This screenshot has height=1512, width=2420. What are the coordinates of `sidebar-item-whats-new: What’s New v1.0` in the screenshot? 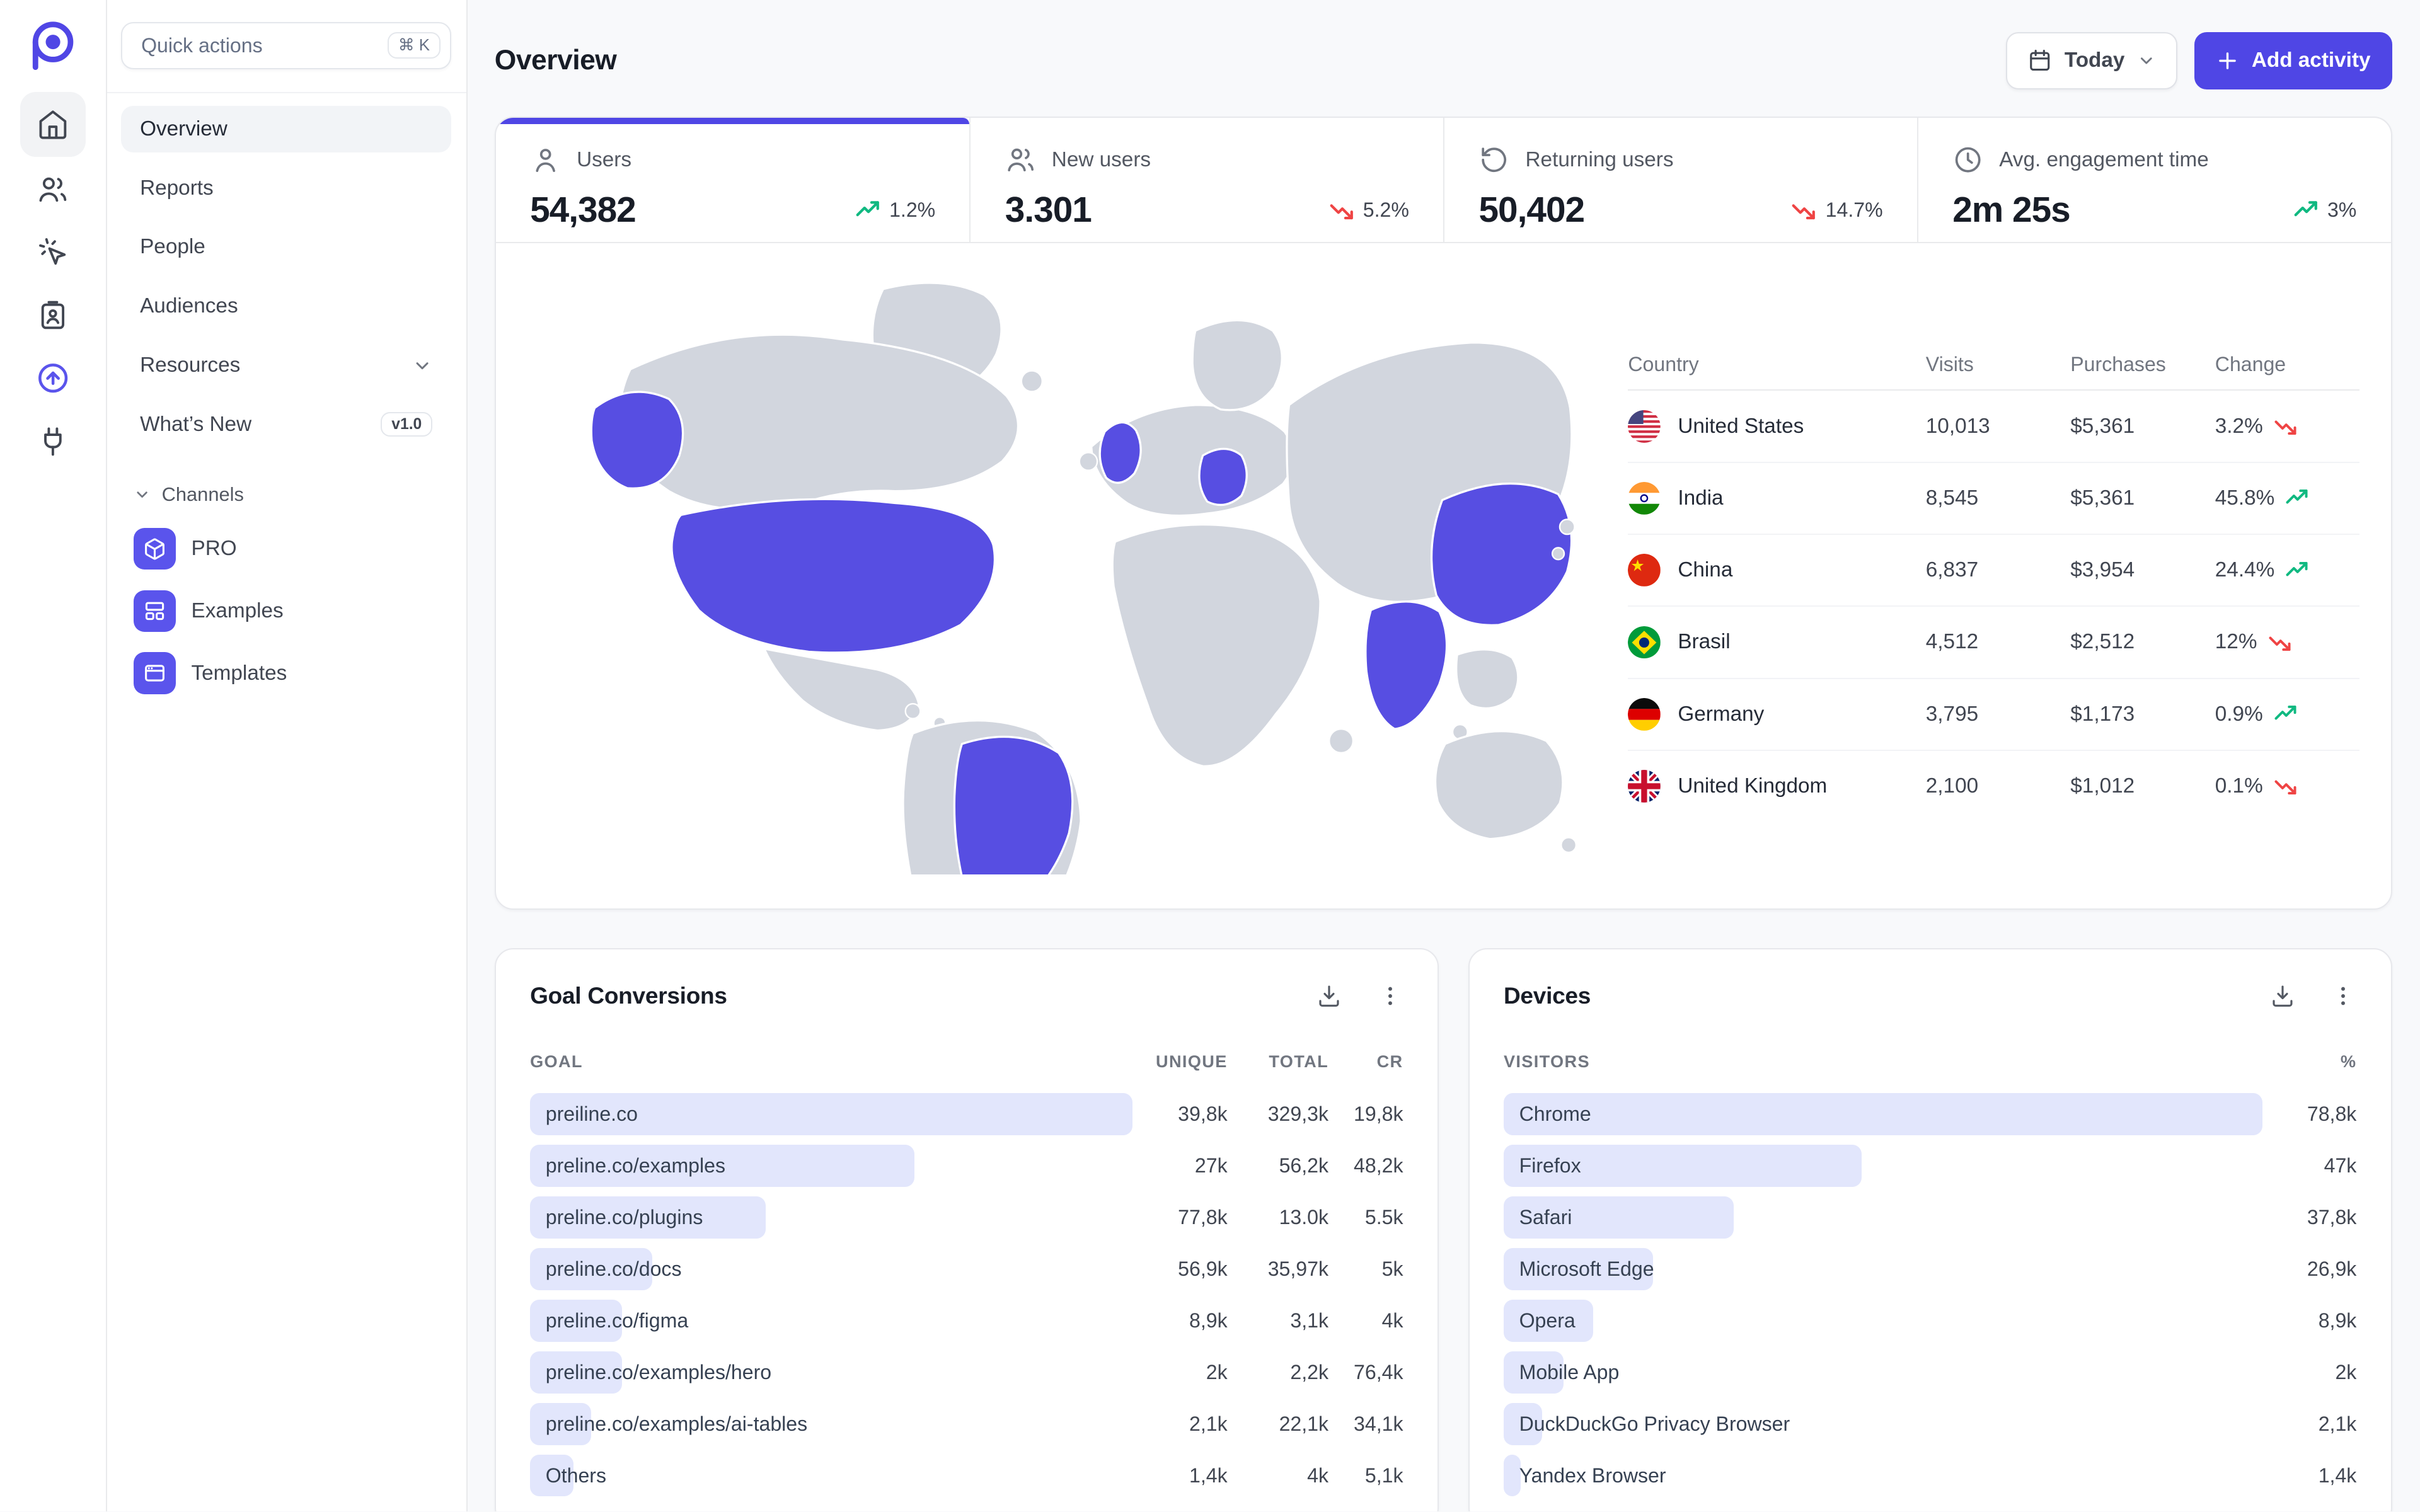 It's located at (286, 424).